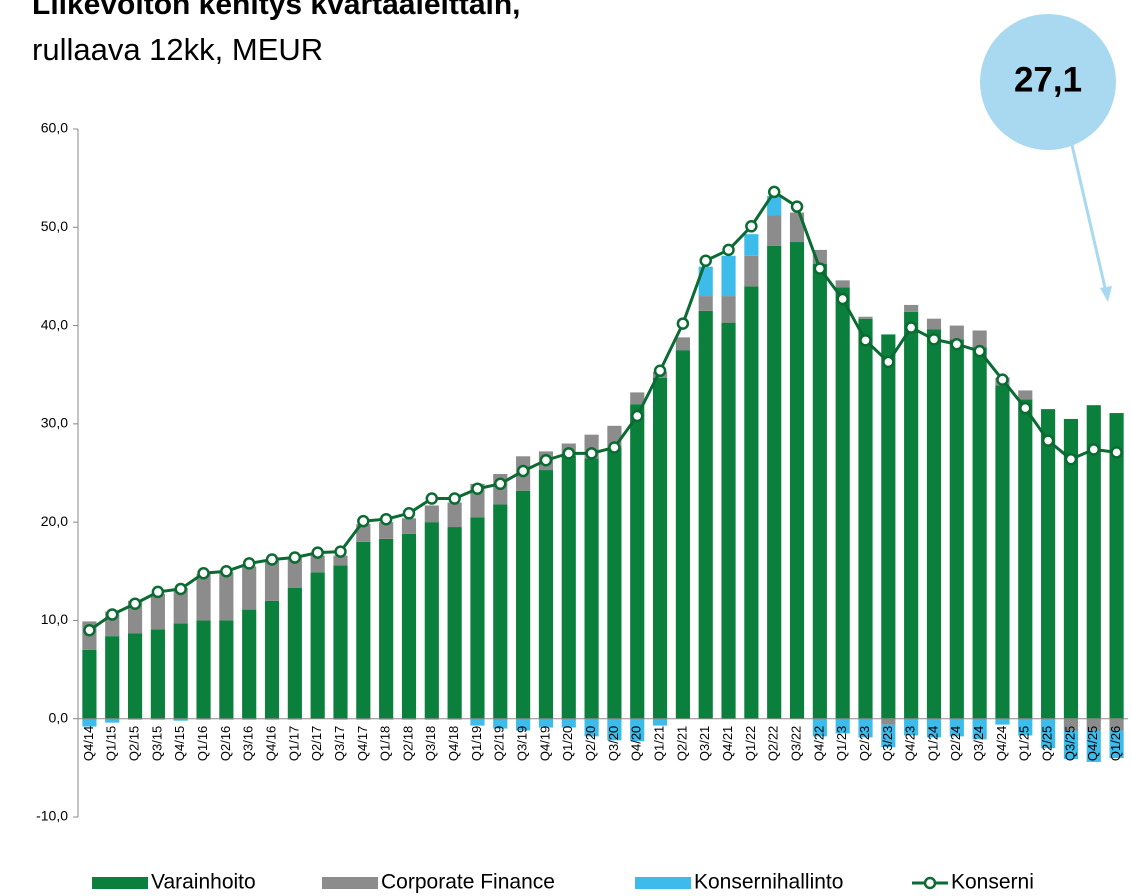 This screenshot has width=1132, height=896. Describe the element at coordinates (293, 743) in the screenshot. I see `x-tick-label: Q1/17` at that location.